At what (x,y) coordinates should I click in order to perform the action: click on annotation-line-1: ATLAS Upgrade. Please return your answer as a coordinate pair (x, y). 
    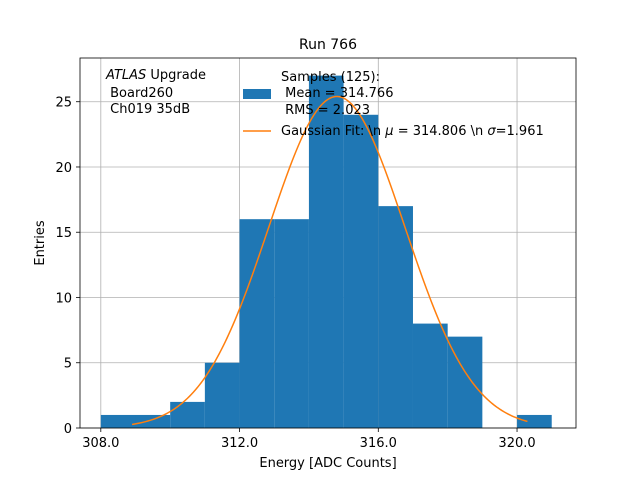
    Looking at the image, I should click on (155, 75).